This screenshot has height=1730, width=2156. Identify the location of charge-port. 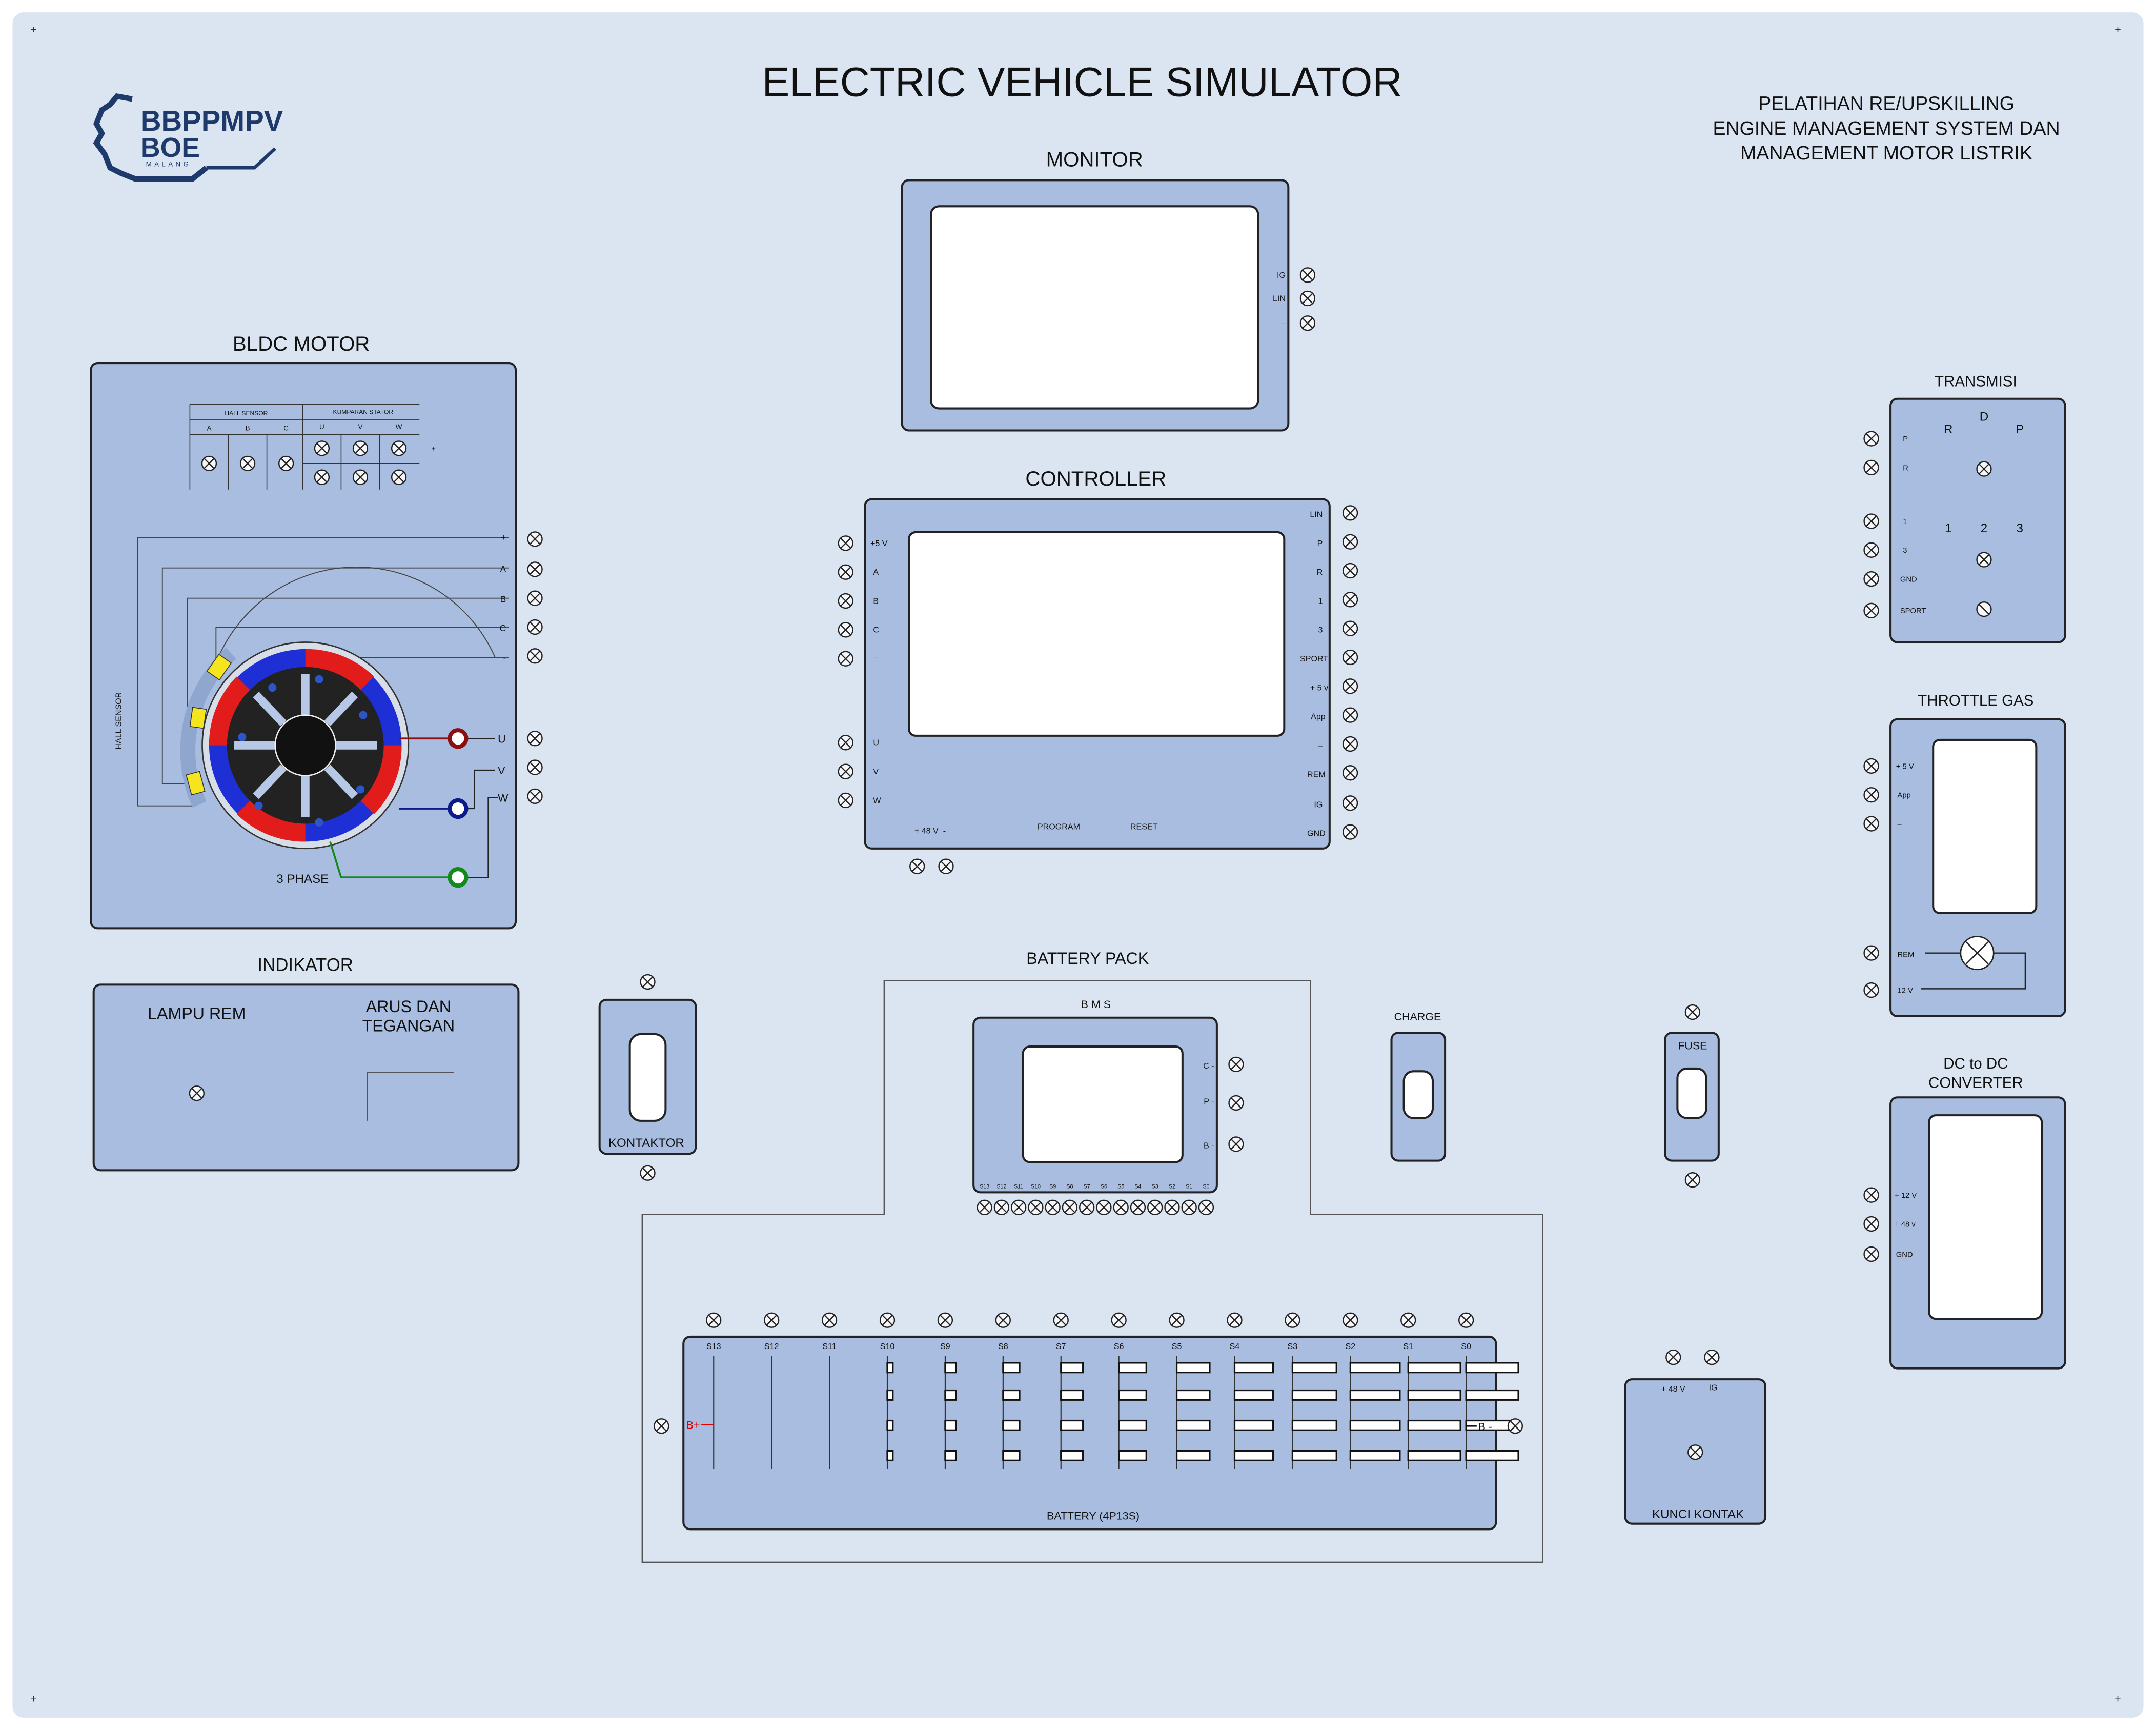
(1418, 1094).